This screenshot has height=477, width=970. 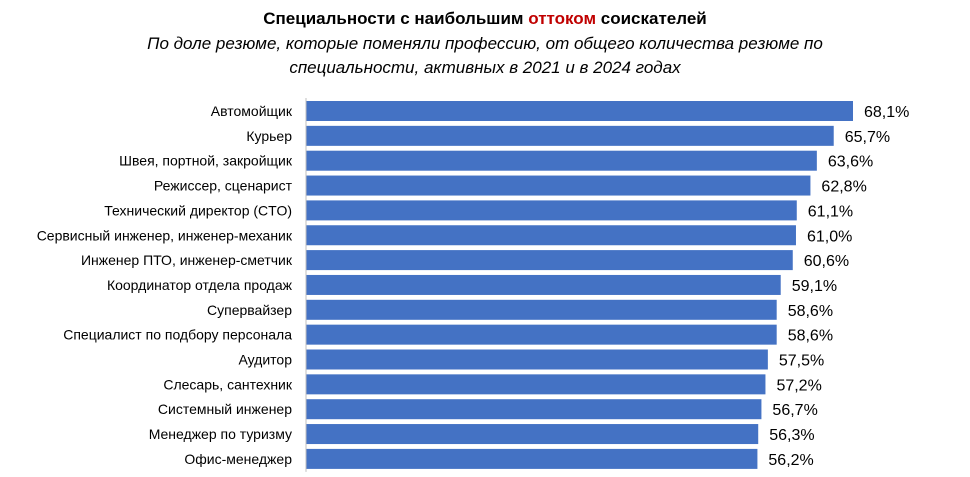 I want to click on value-label: 61,0%, so click(x=829, y=236).